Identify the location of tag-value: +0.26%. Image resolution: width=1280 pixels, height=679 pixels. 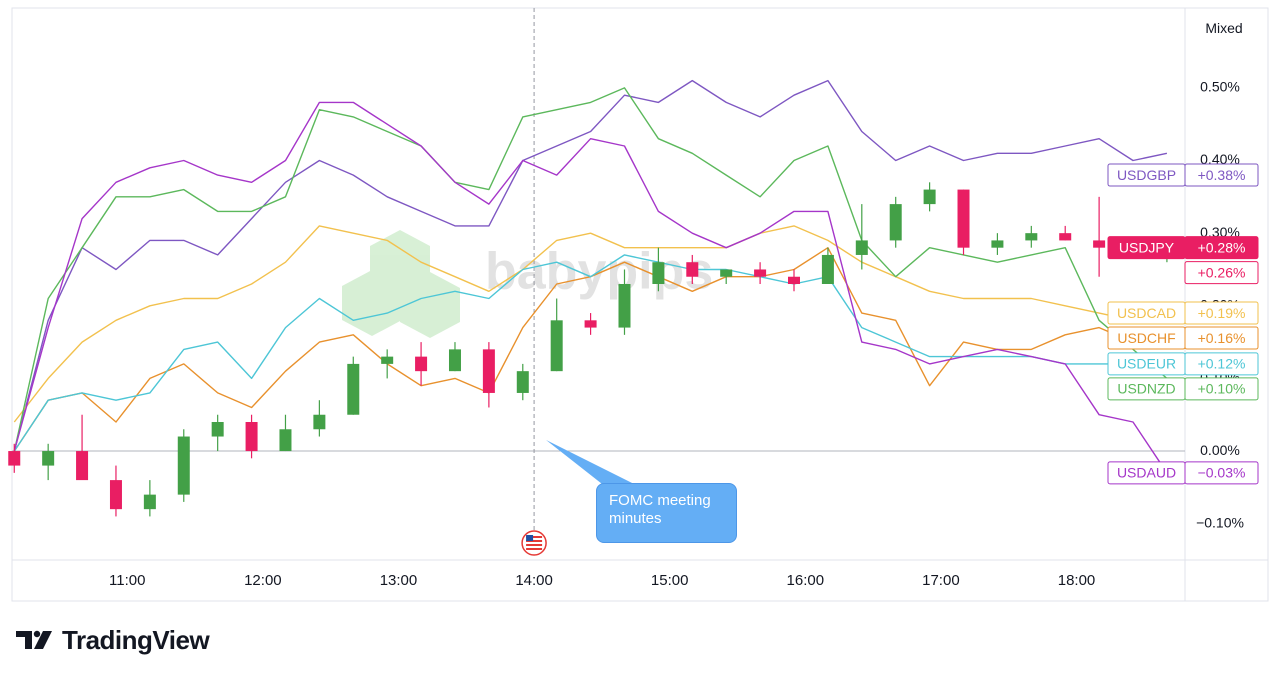
(1222, 272).